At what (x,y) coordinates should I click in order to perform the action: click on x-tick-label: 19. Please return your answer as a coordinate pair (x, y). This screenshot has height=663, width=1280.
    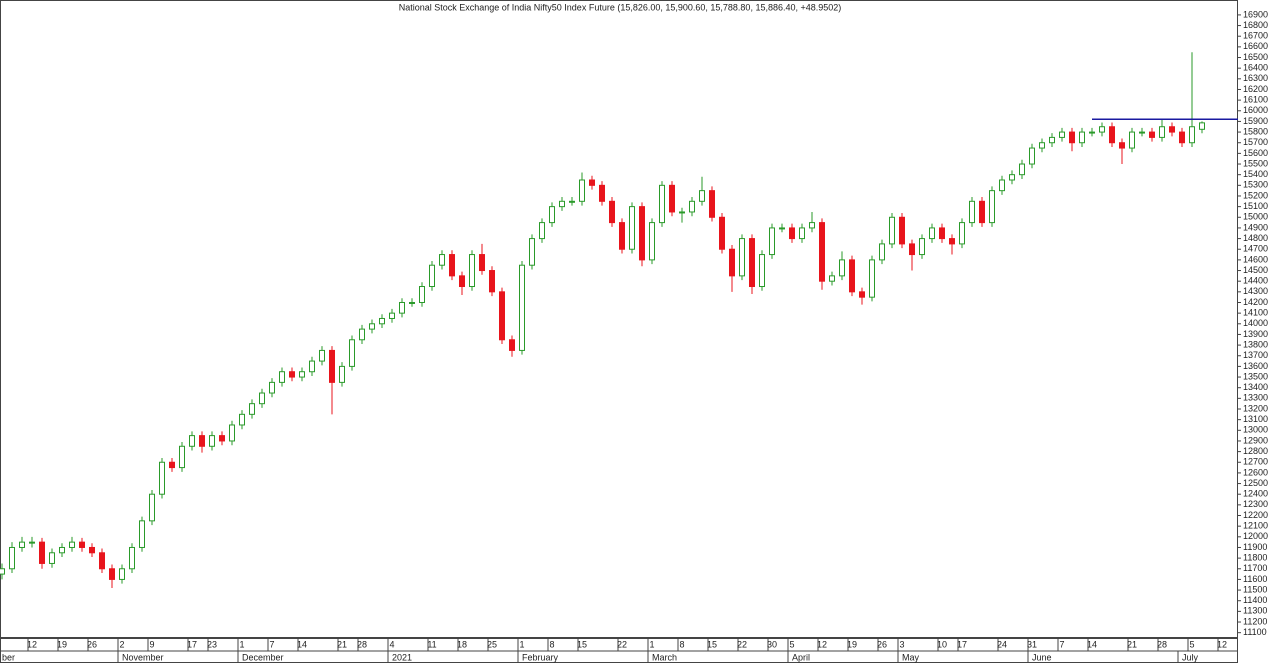
    Looking at the image, I should click on (62, 644).